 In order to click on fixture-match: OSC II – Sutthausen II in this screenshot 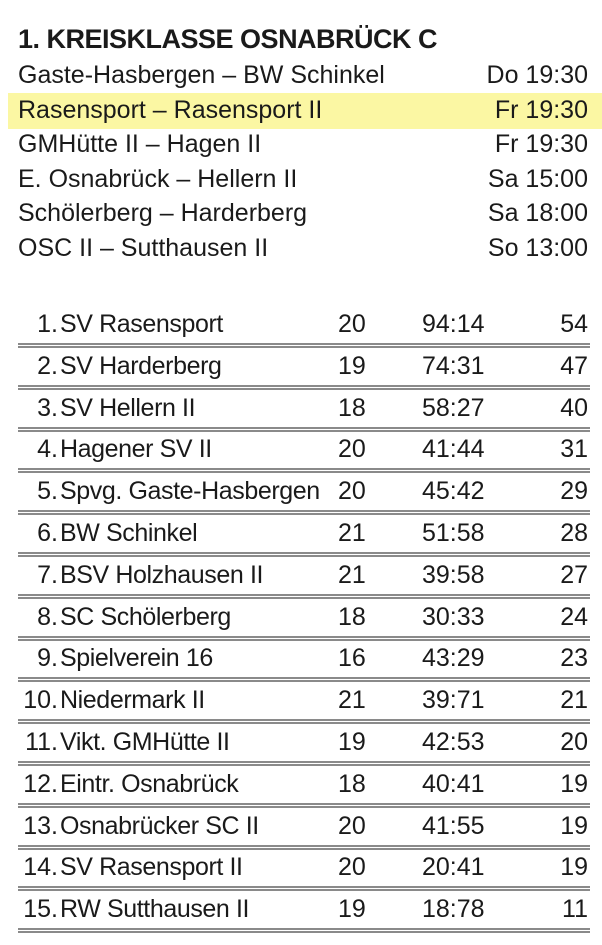, I will do `click(143, 247)`.